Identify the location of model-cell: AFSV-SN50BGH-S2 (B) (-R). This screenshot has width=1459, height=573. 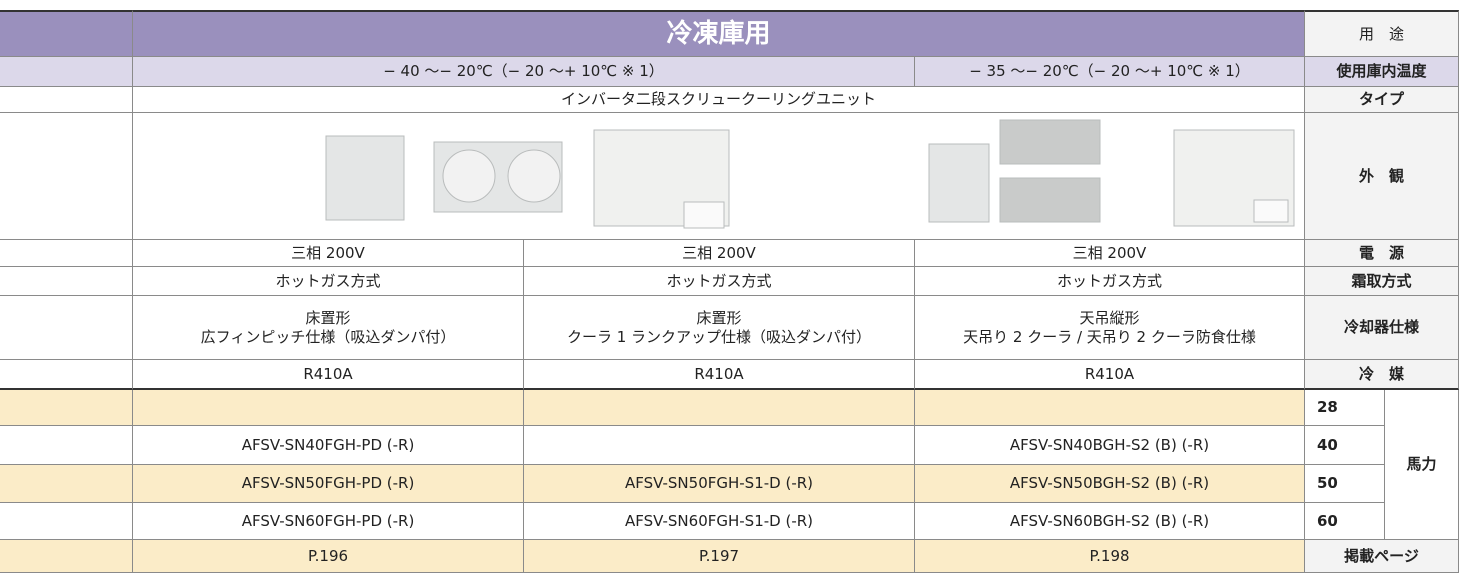
(1110, 484).